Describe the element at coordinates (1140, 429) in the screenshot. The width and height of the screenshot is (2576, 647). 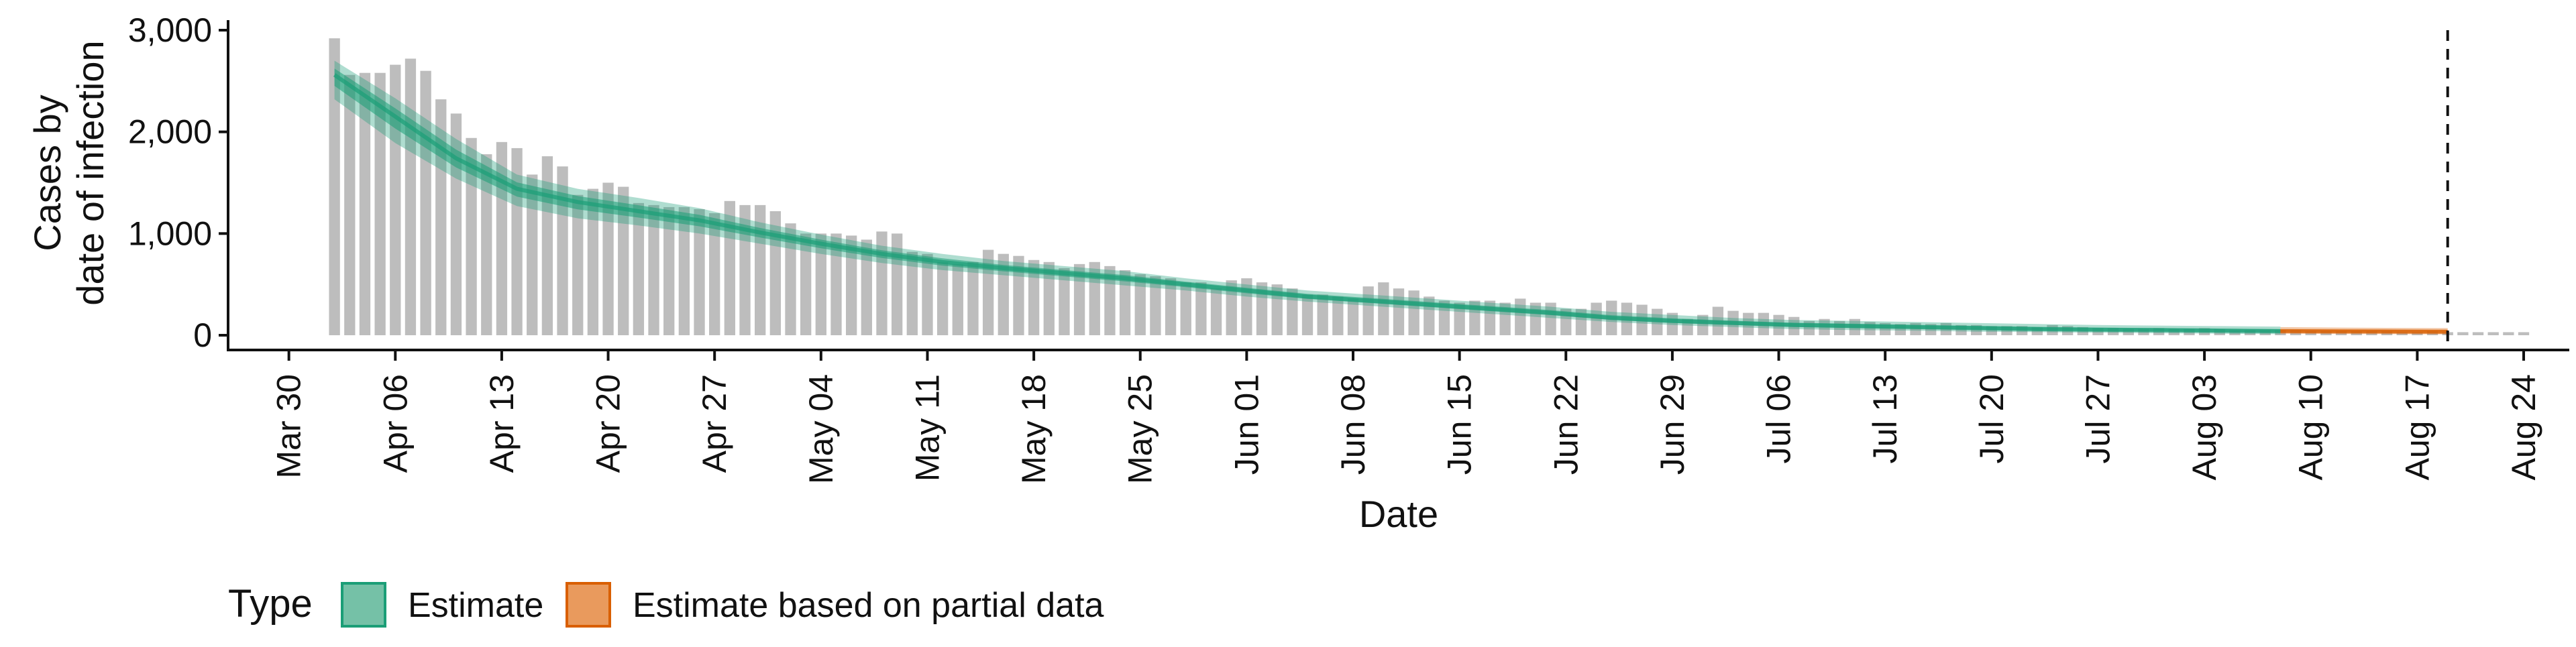
I see `x-tick-label: May 25` at that location.